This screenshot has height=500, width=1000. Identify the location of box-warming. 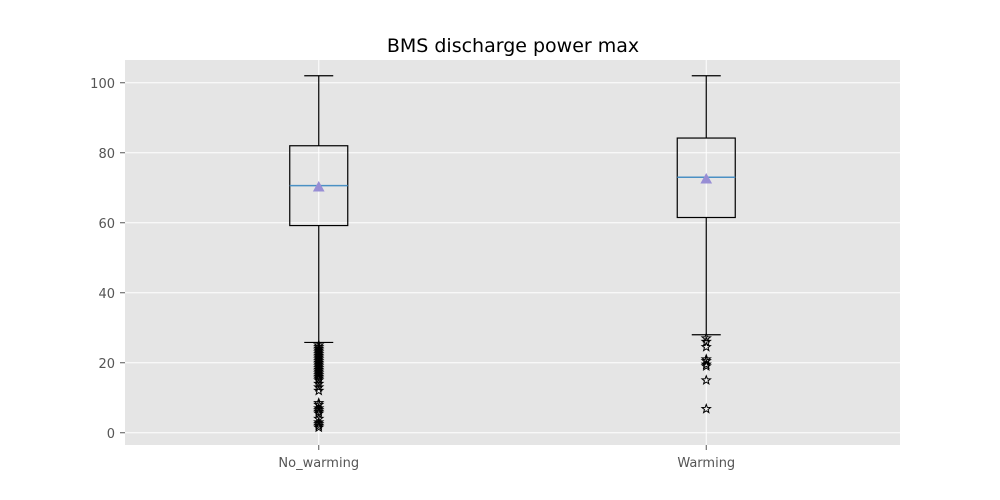
(706, 244).